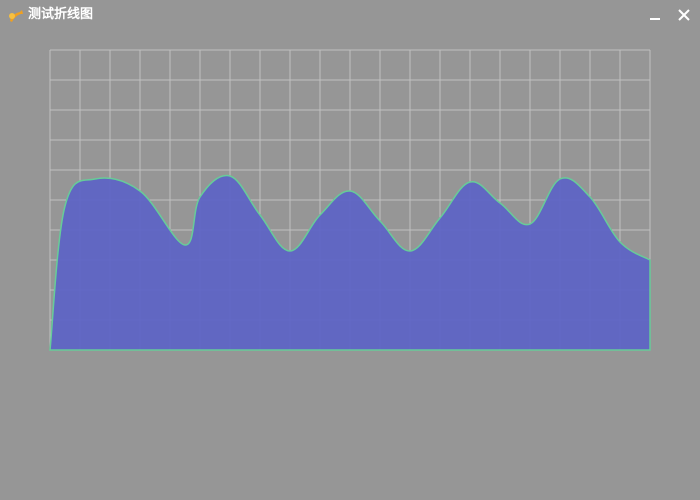  Describe the element at coordinates (655, 15) in the screenshot. I see `minimize-button` at that location.